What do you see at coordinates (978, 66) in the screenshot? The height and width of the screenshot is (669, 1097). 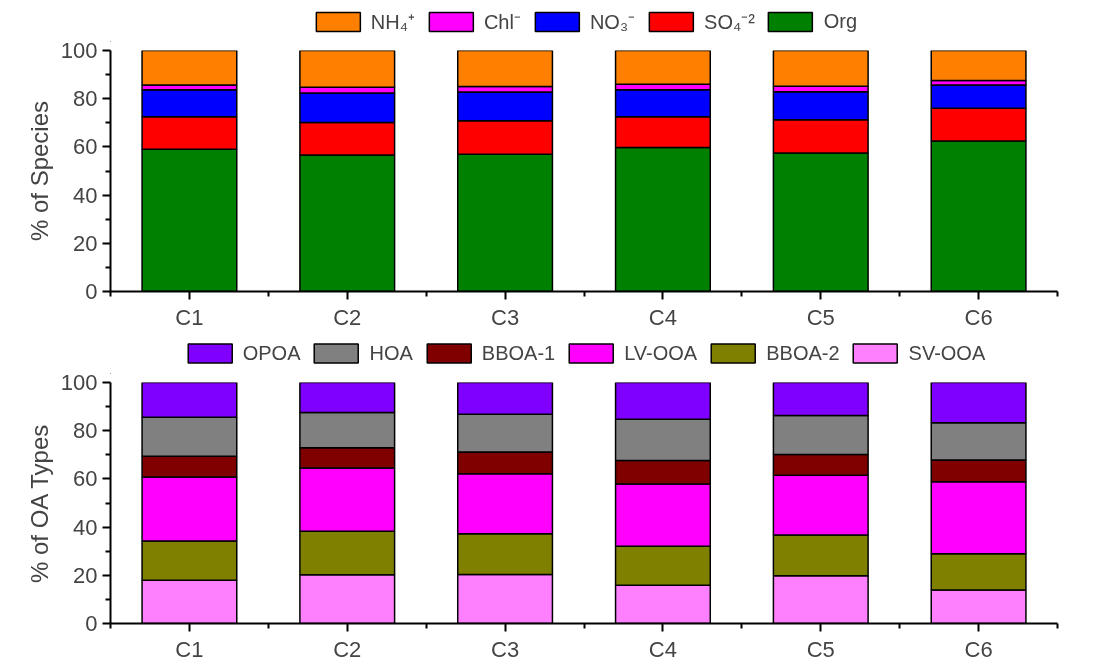 I see `bar` at bounding box center [978, 66].